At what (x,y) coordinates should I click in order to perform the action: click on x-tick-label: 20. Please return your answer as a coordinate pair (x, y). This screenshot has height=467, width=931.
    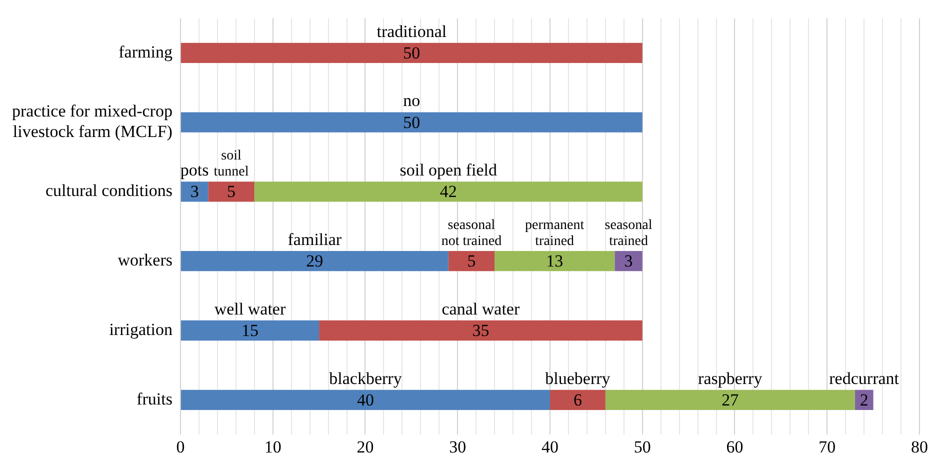
    Looking at the image, I should click on (365, 446).